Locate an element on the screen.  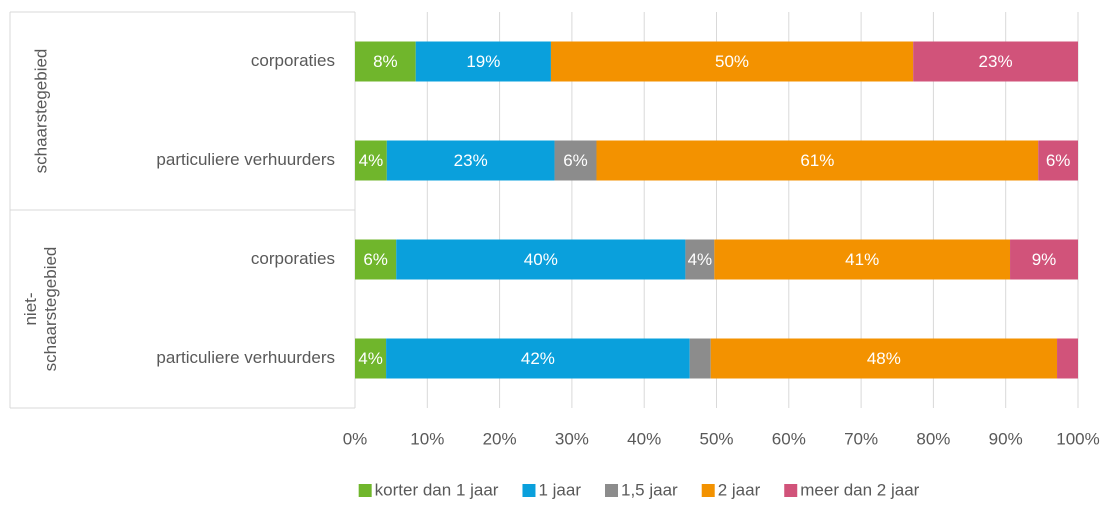
data-label: 41% is located at coordinates (862, 259).